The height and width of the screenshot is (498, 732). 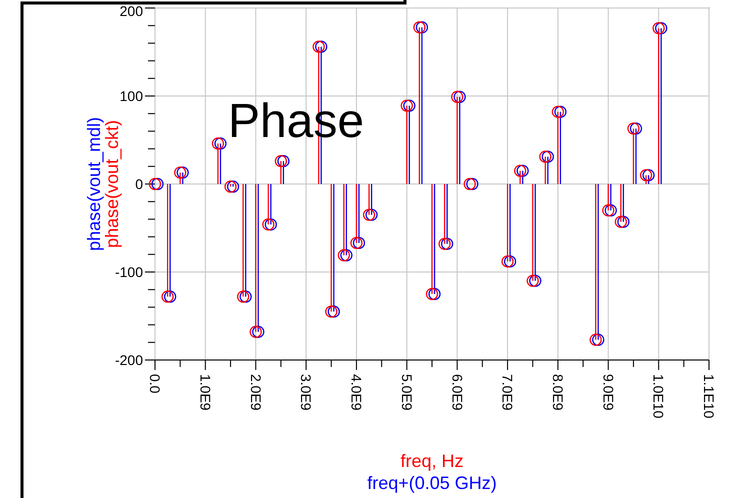 What do you see at coordinates (406, 392) in the screenshot?
I see `x-tick-label: 5.0E9` at bounding box center [406, 392].